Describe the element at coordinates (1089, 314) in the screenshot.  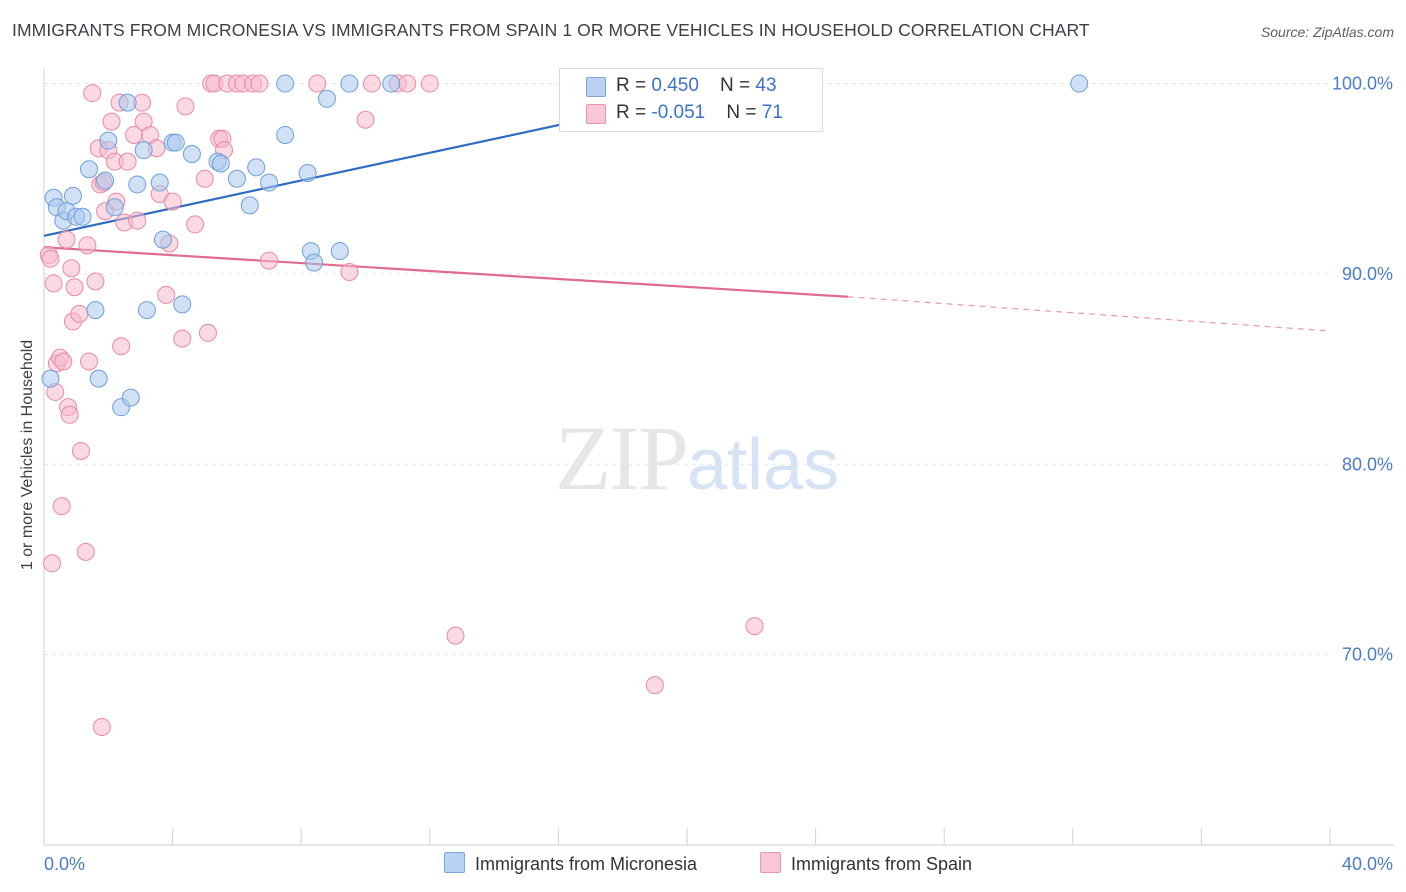
I see `spain-trend-extension` at that location.